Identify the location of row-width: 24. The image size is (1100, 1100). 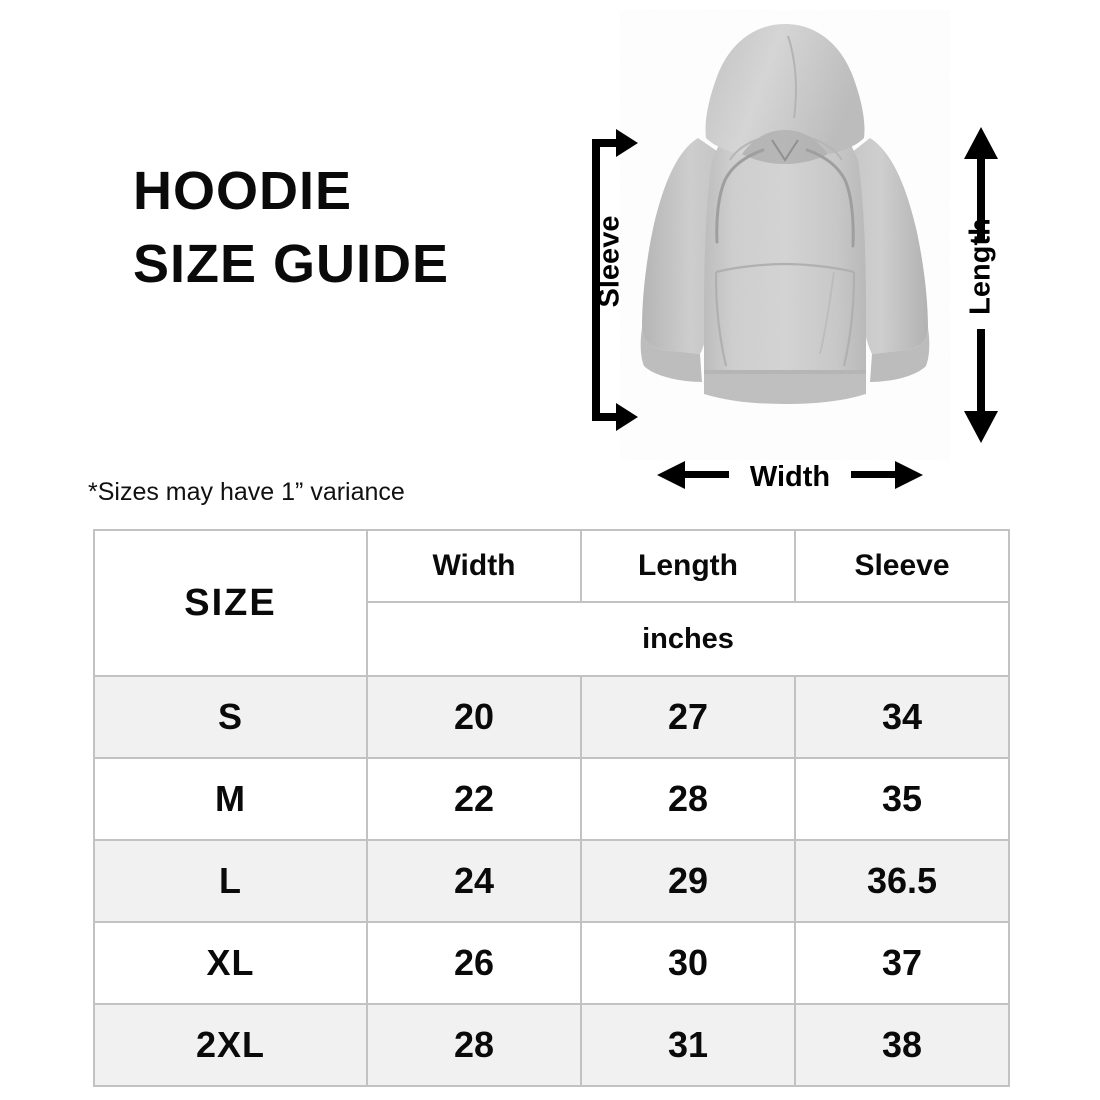
(474, 881).